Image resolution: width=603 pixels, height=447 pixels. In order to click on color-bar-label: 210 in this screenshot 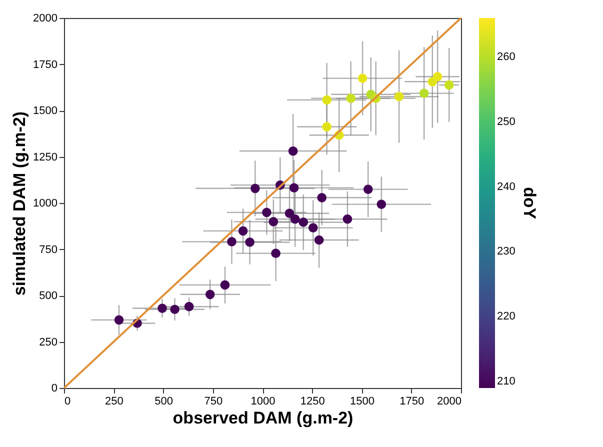, I will do `click(506, 382)`.